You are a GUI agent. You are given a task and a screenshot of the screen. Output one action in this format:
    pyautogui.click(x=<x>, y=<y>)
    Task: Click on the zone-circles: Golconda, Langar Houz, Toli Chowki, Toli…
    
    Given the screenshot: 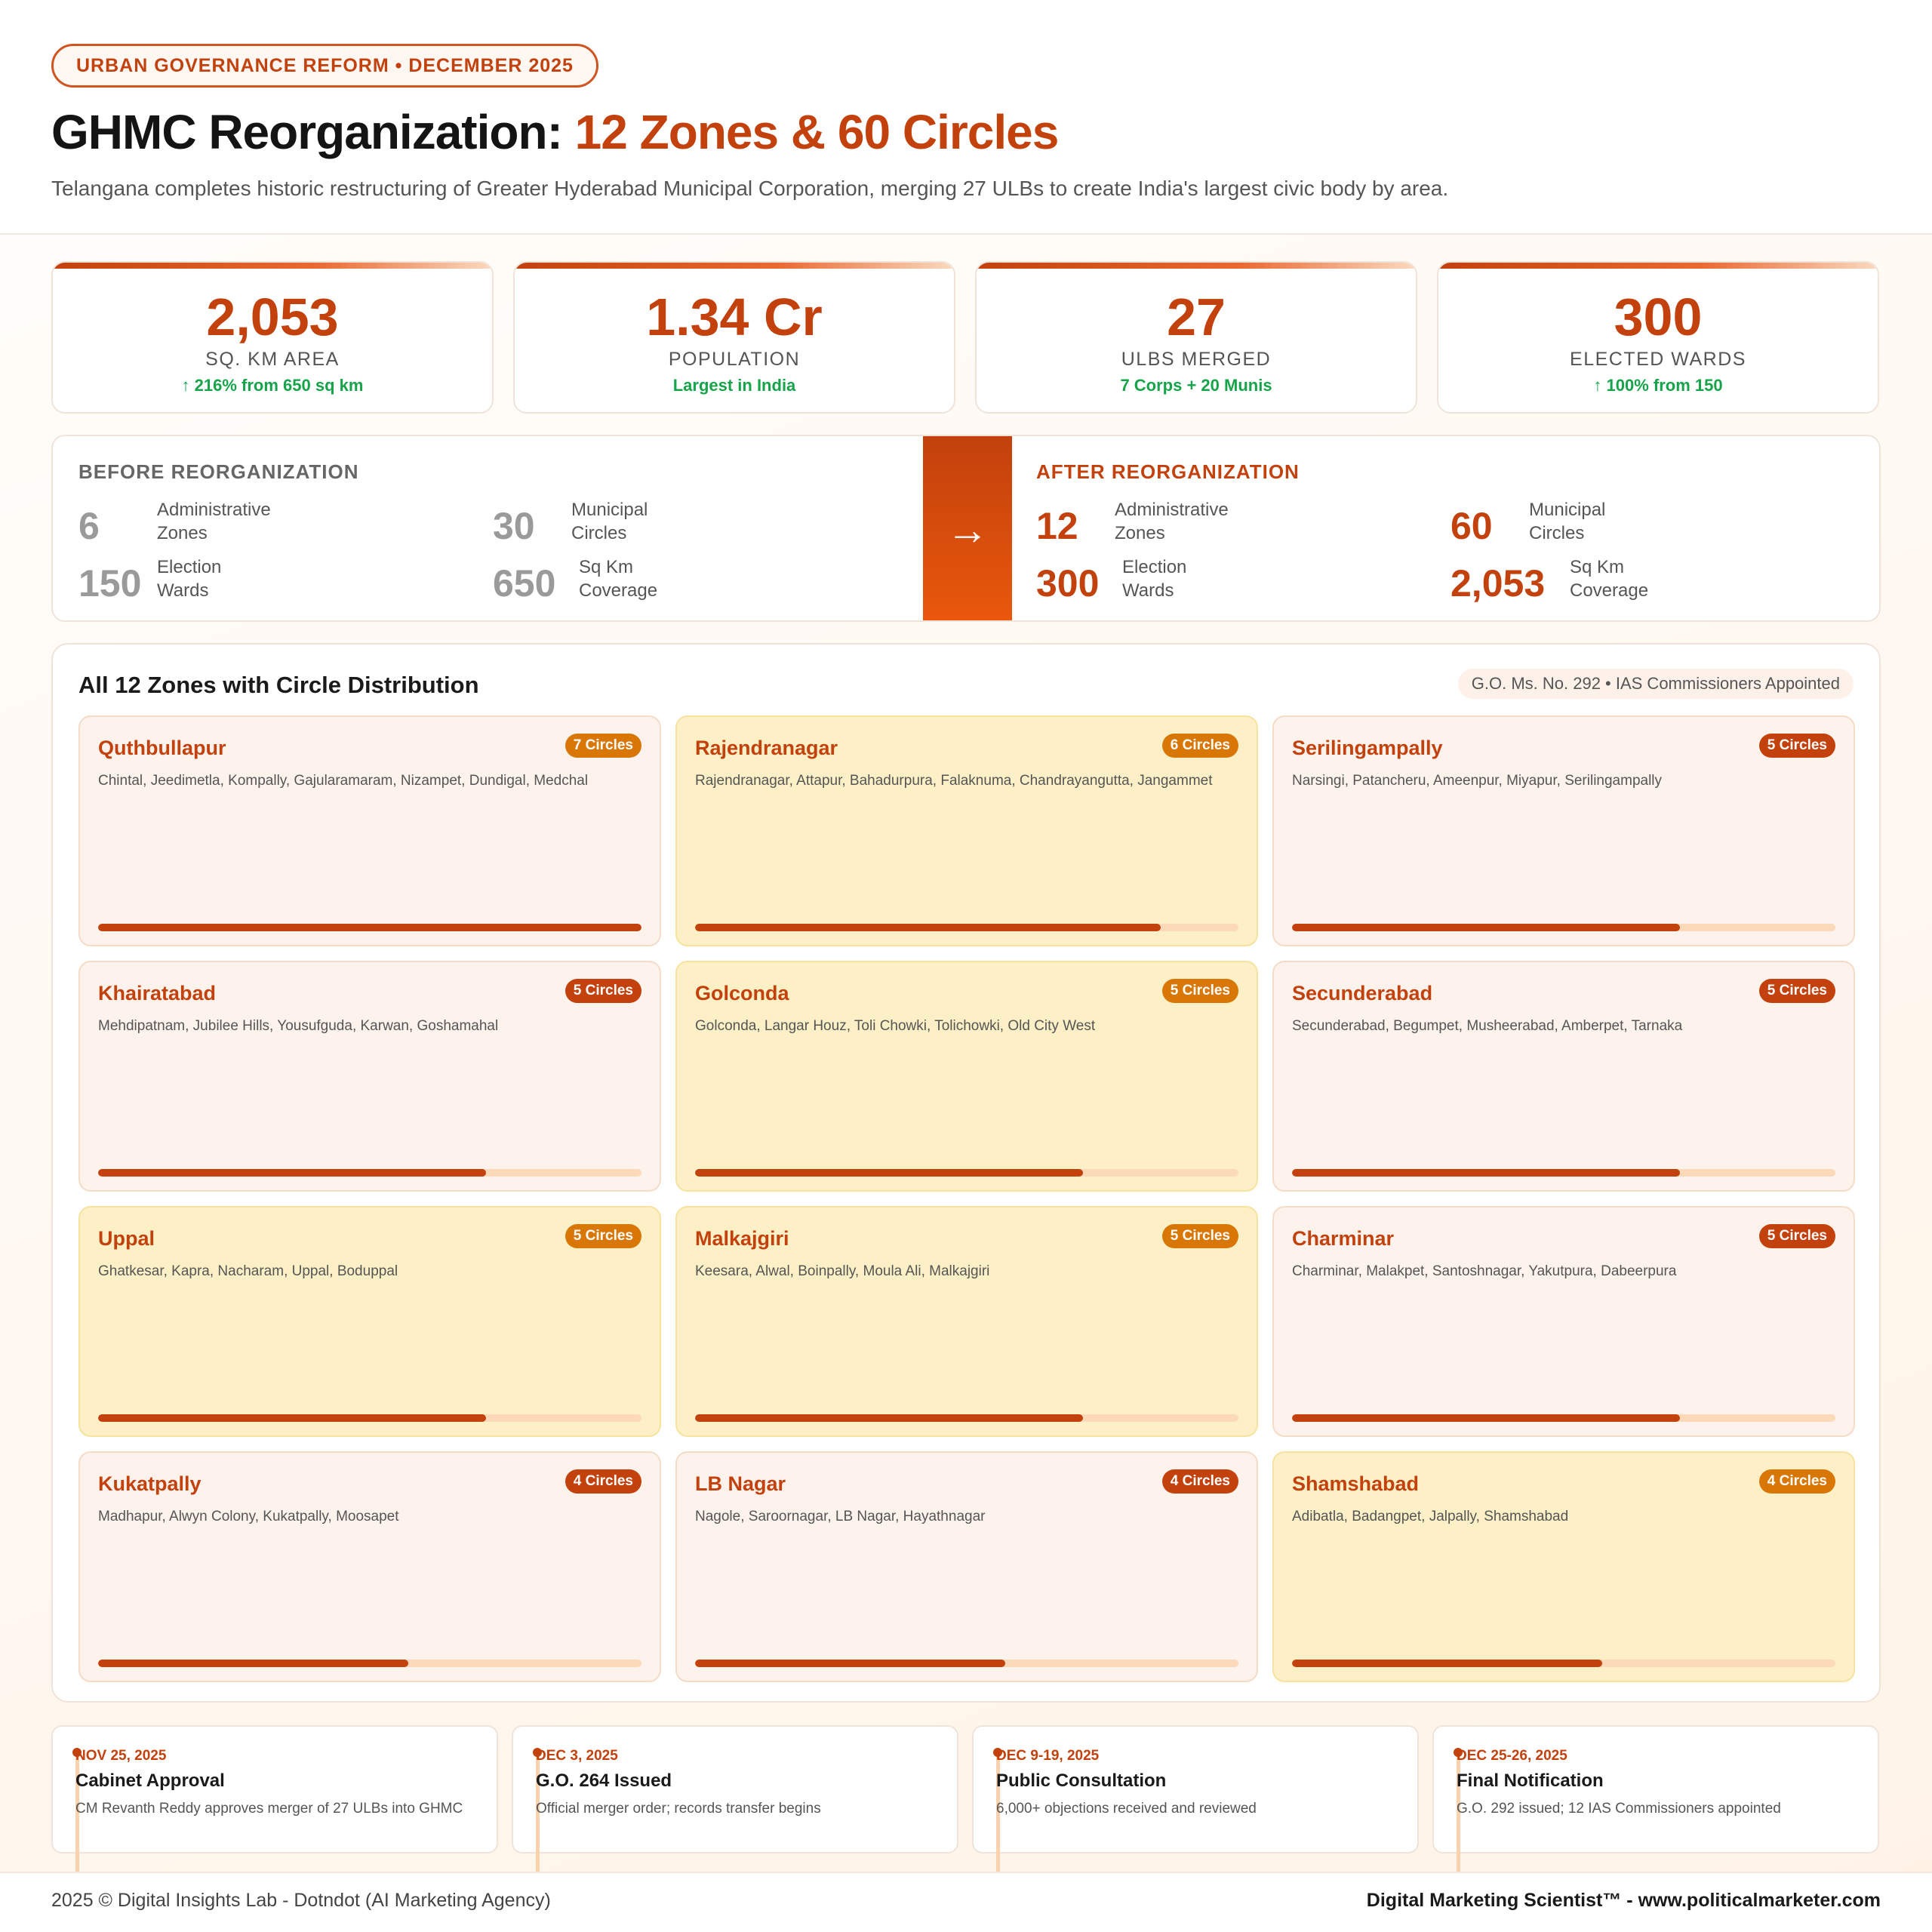 What is the action you would take?
    pyautogui.click(x=895, y=1026)
    